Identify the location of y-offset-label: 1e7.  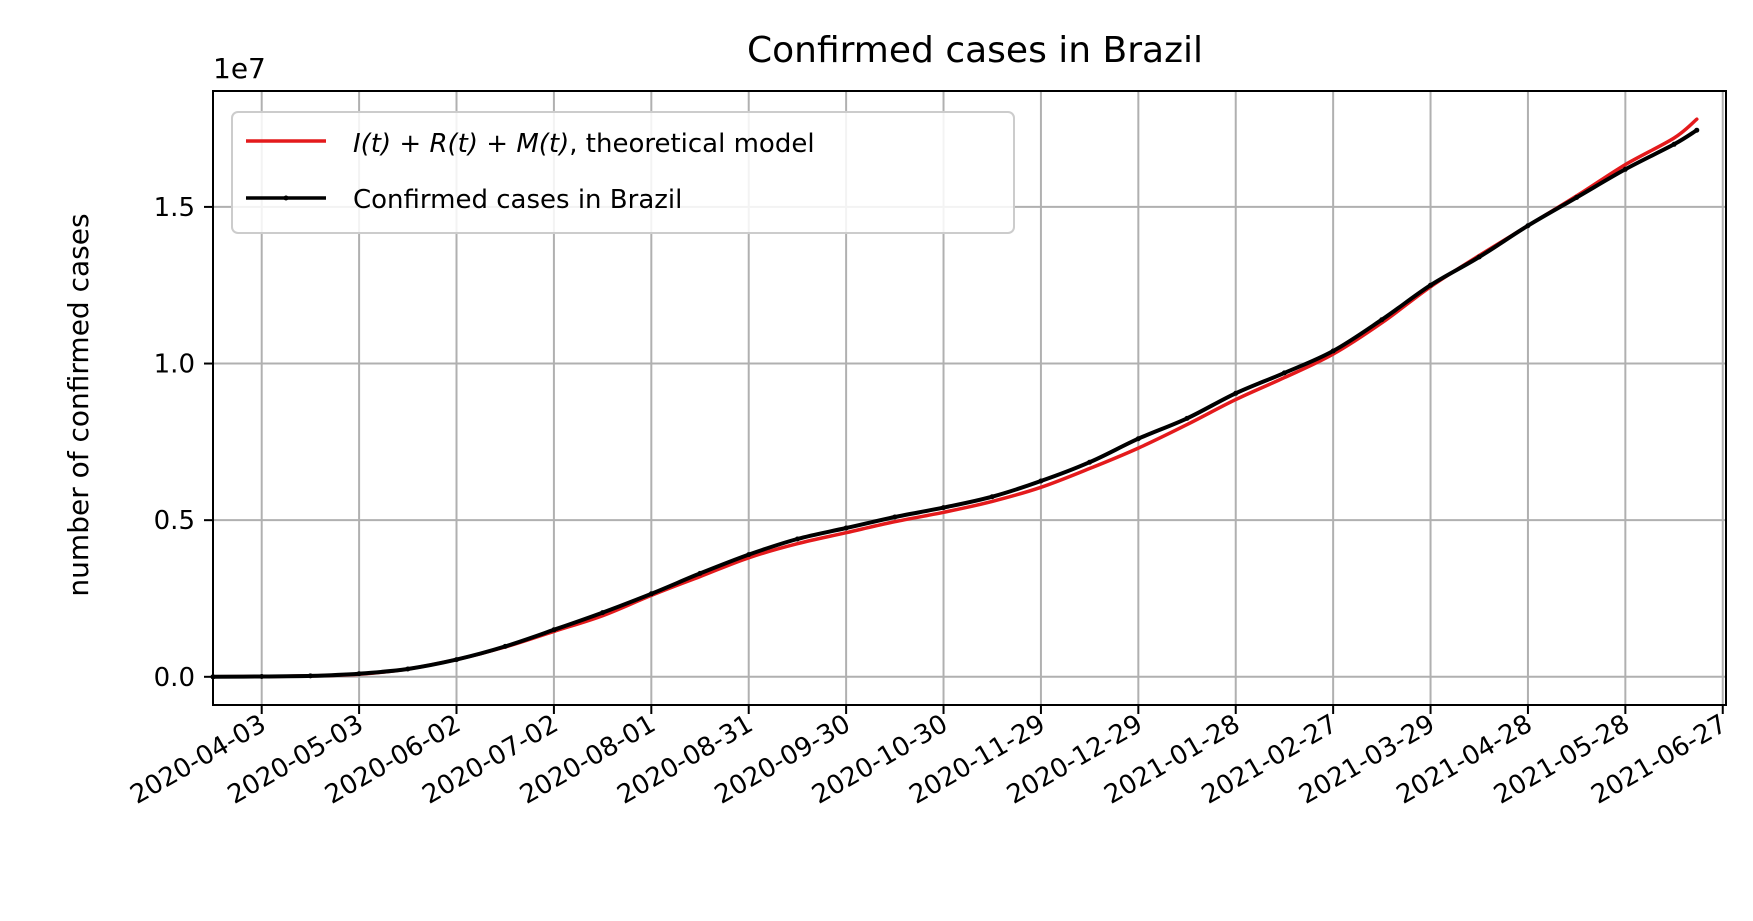
(239, 68).